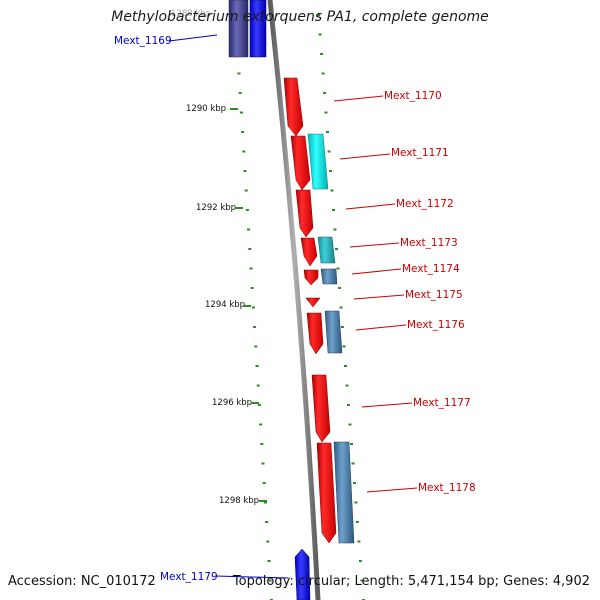  Describe the element at coordinates (436, 325) in the screenshot. I see `gene-label-mext-1176: Mext_1176` at that location.